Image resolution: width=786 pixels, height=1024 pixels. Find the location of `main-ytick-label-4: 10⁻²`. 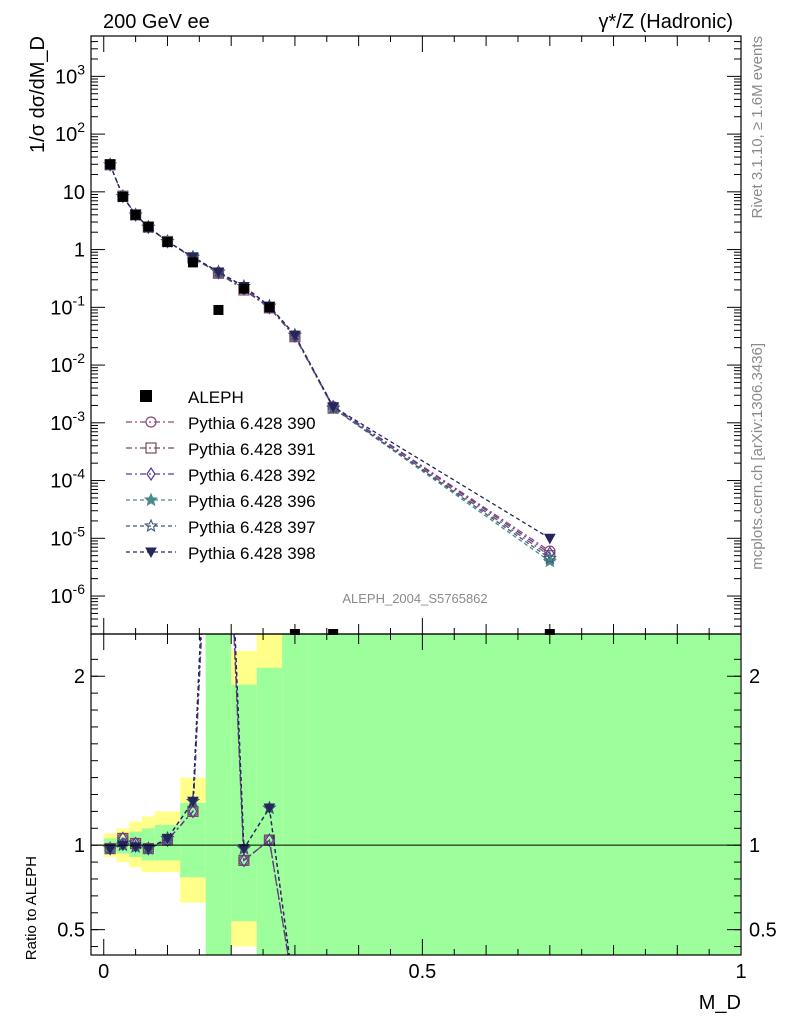

main-ytick-label-4: 10⁻² is located at coordinates (67, 363).